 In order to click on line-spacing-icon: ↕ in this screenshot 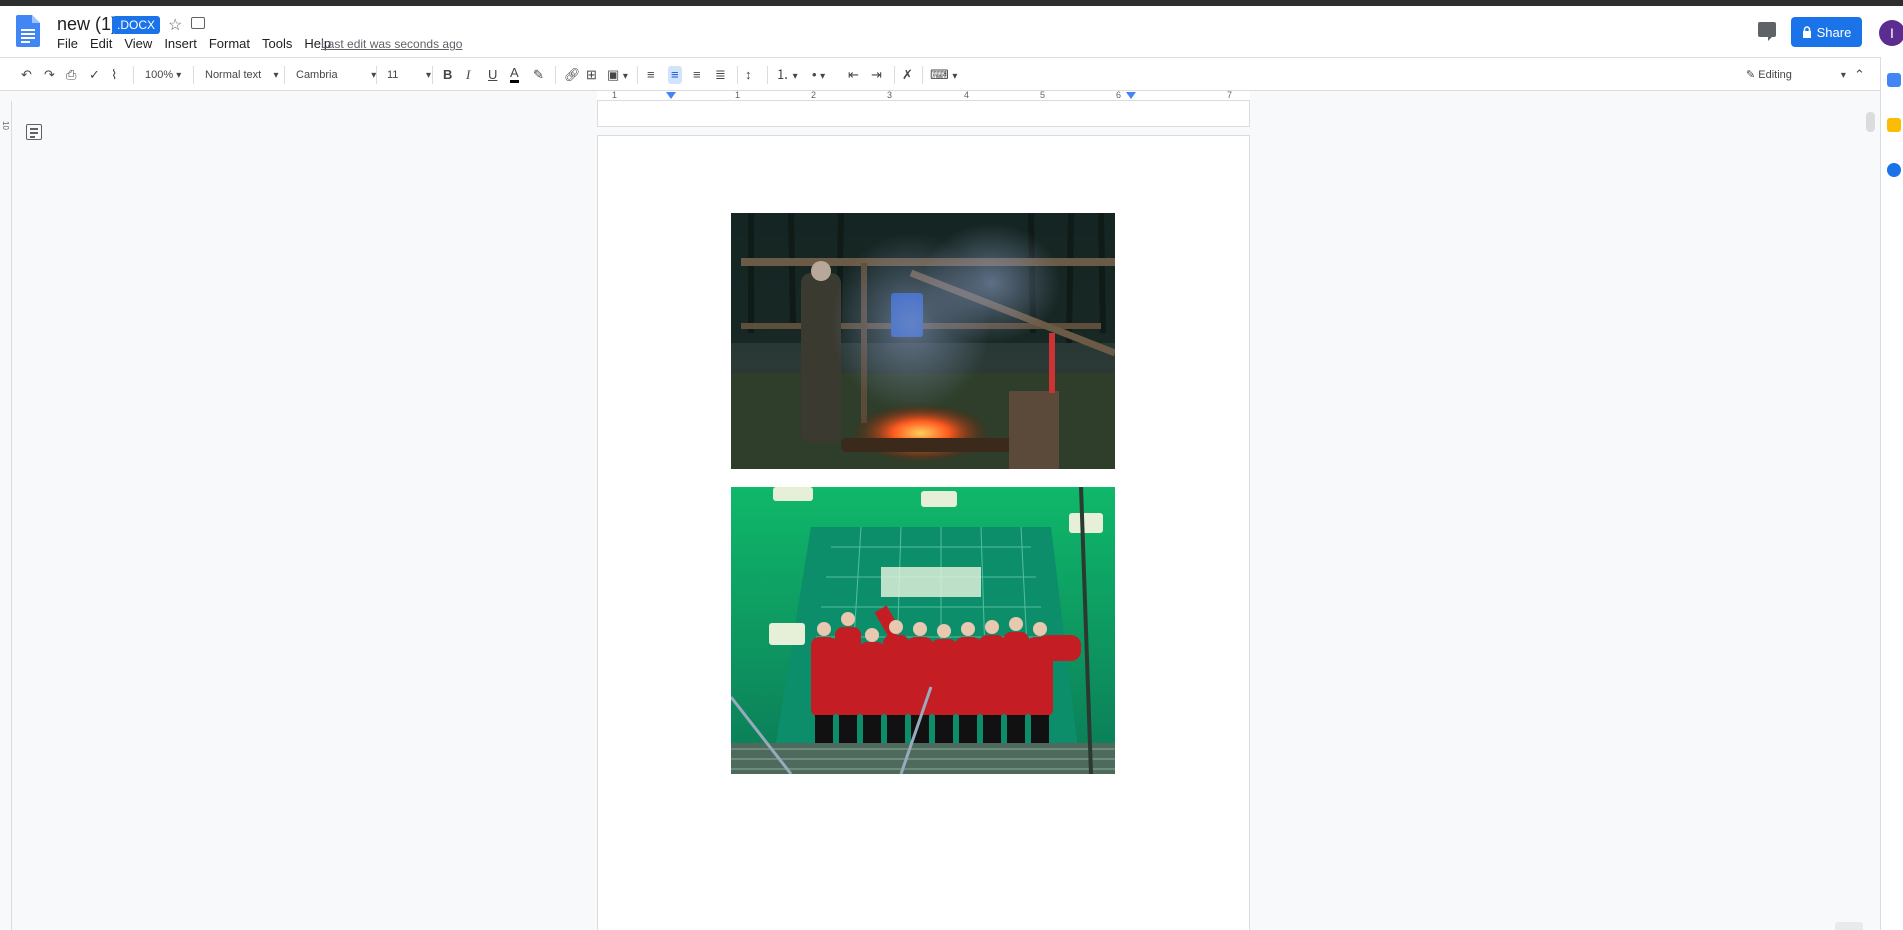, I will do `click(748, 74)`.